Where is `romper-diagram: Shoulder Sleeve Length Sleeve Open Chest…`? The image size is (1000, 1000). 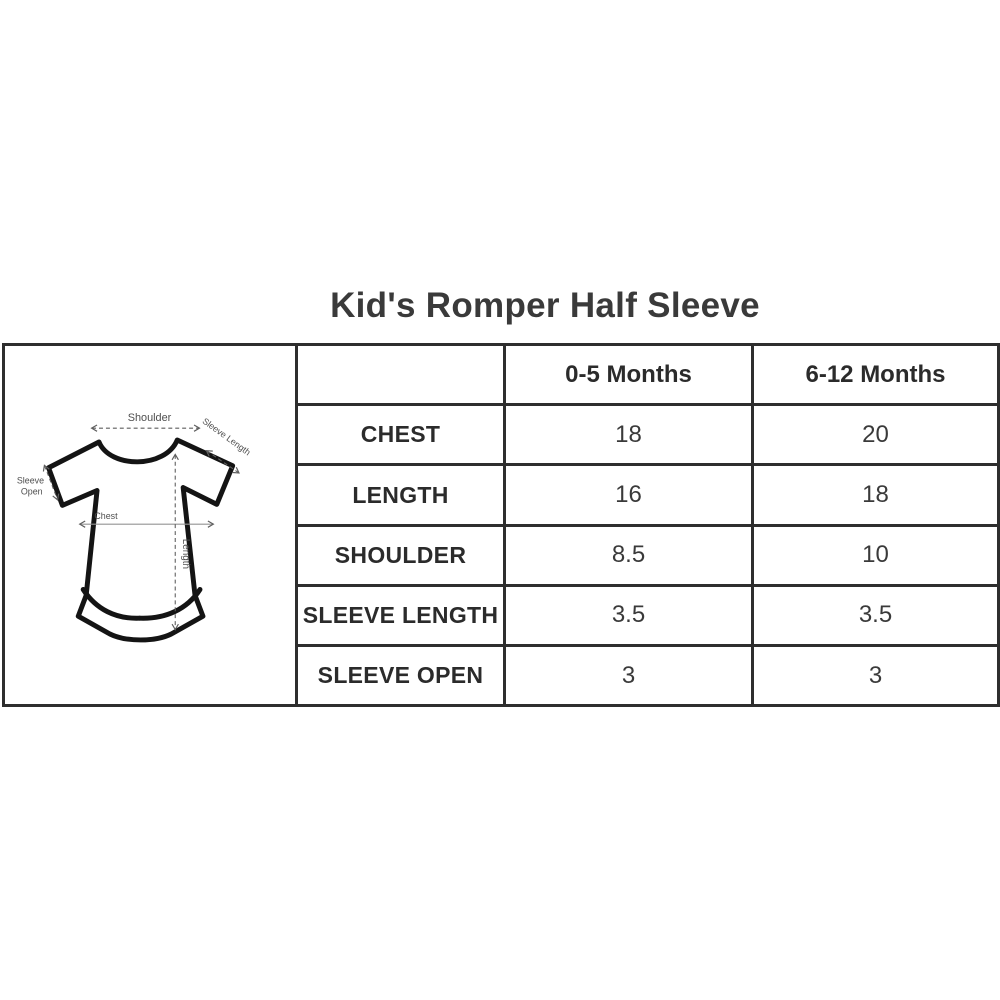 romper-diagram: Shoulder Sleeve Length Sleeve Open Chest… is located at coordinates (135, 527).